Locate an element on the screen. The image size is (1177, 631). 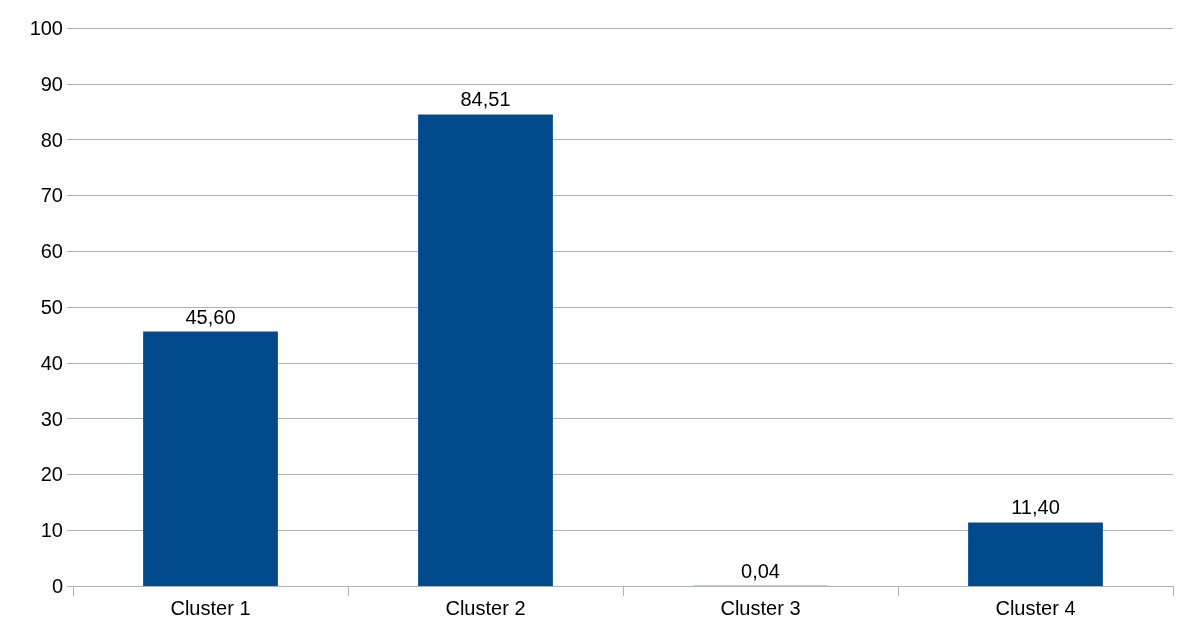
y-tick-label: 20 is located at coordinates (51, 474).